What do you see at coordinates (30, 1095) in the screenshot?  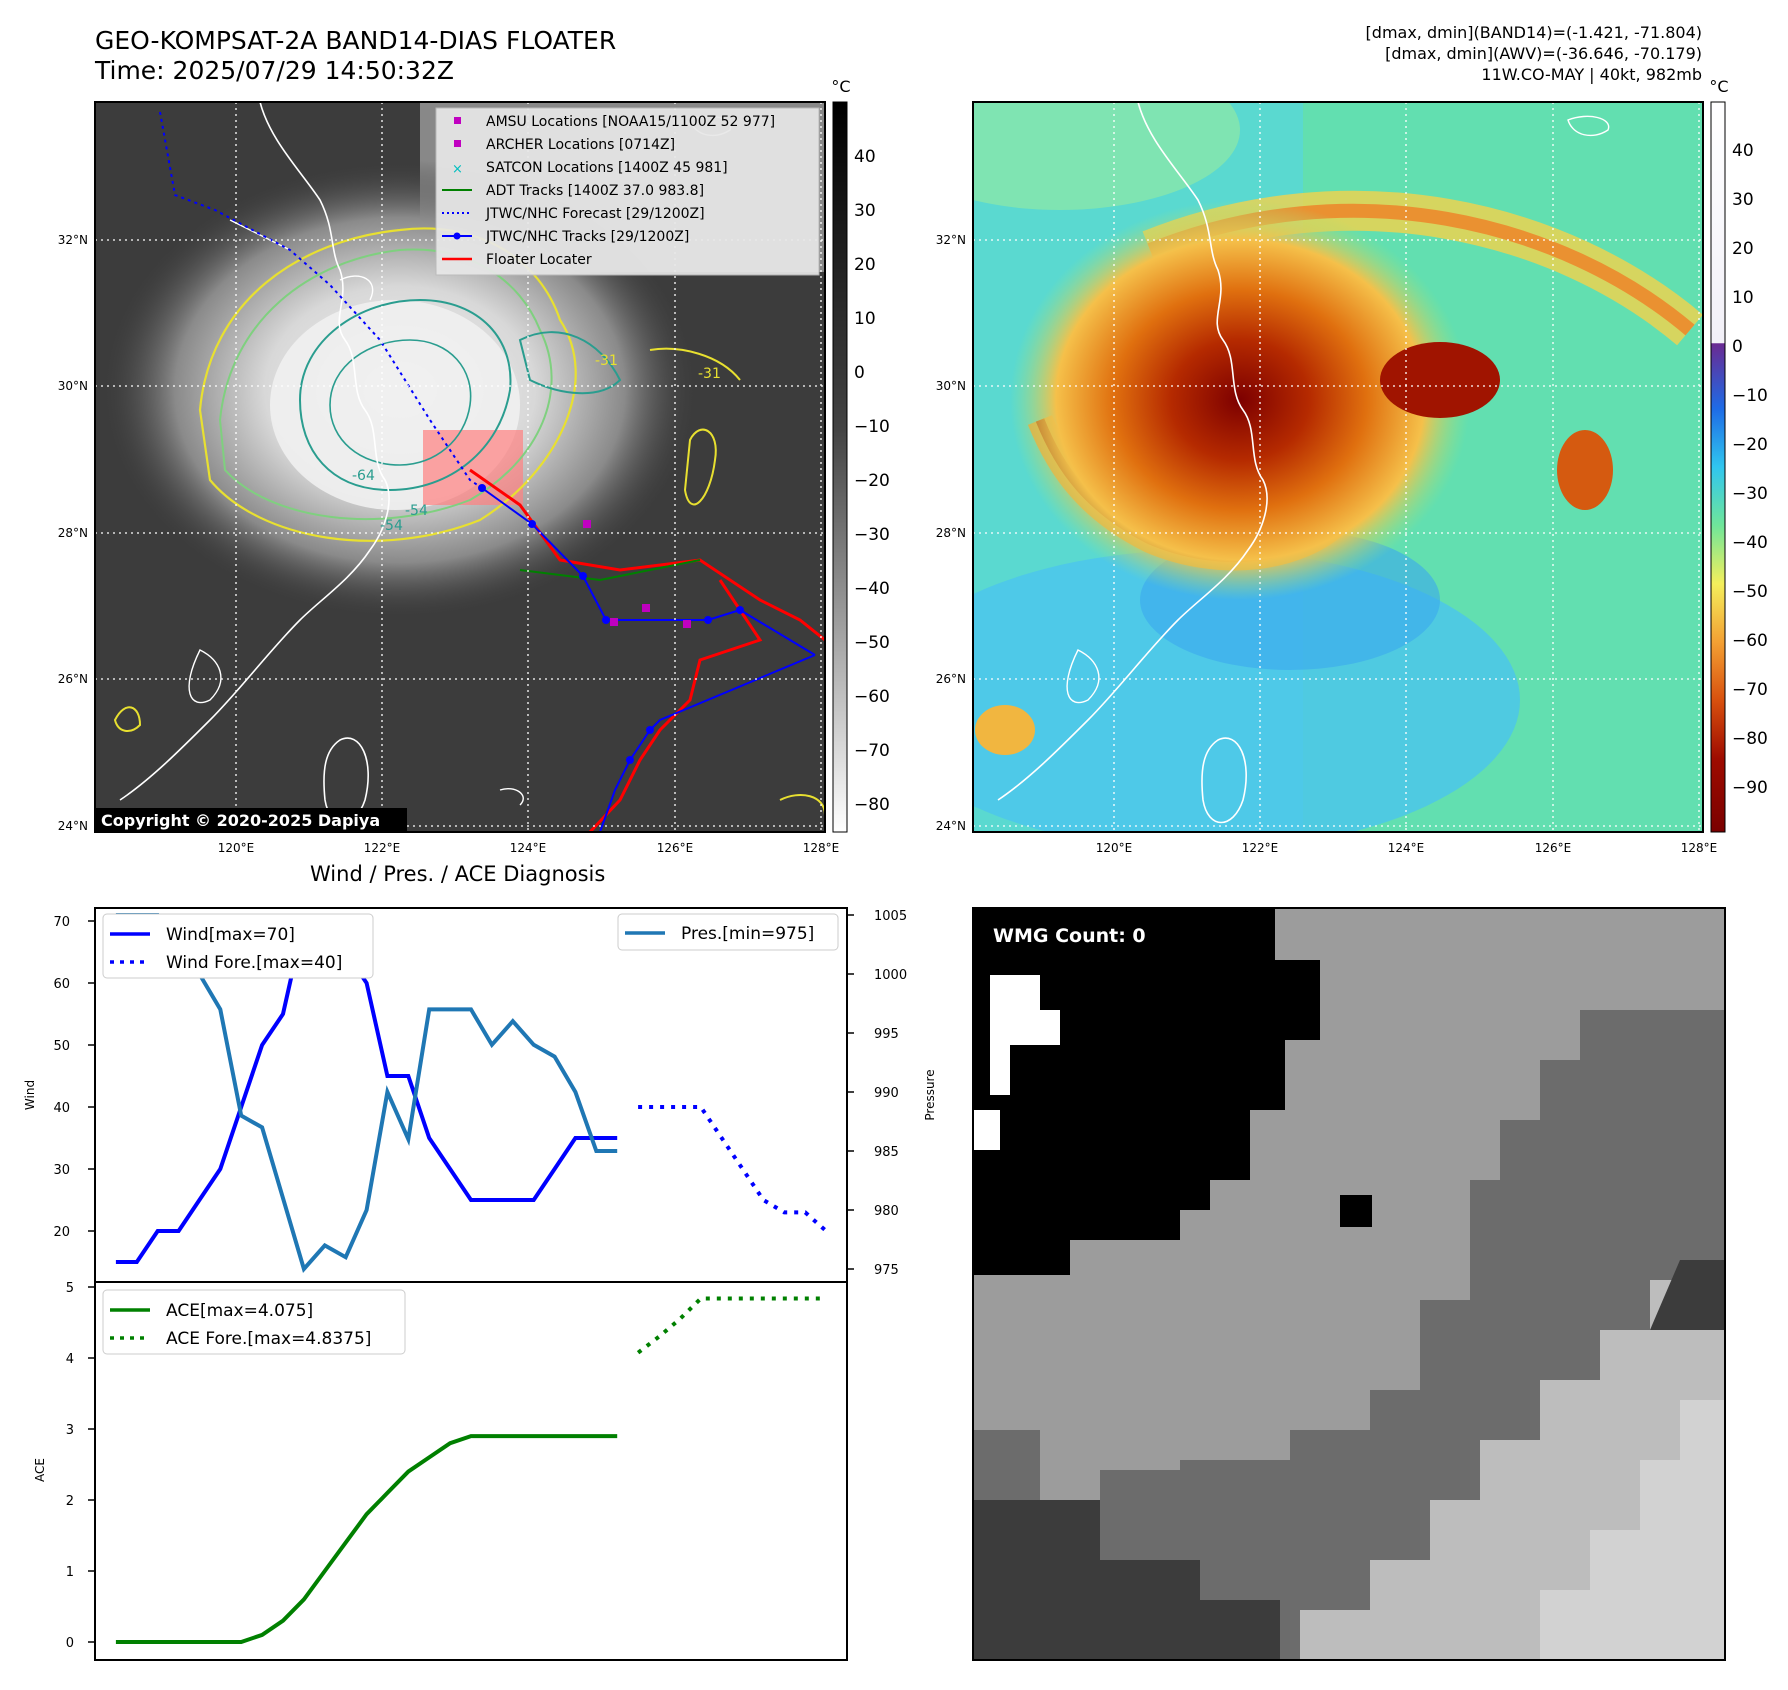 I see `wind-ylabel: Wind` at bounding box center [30, 1095].